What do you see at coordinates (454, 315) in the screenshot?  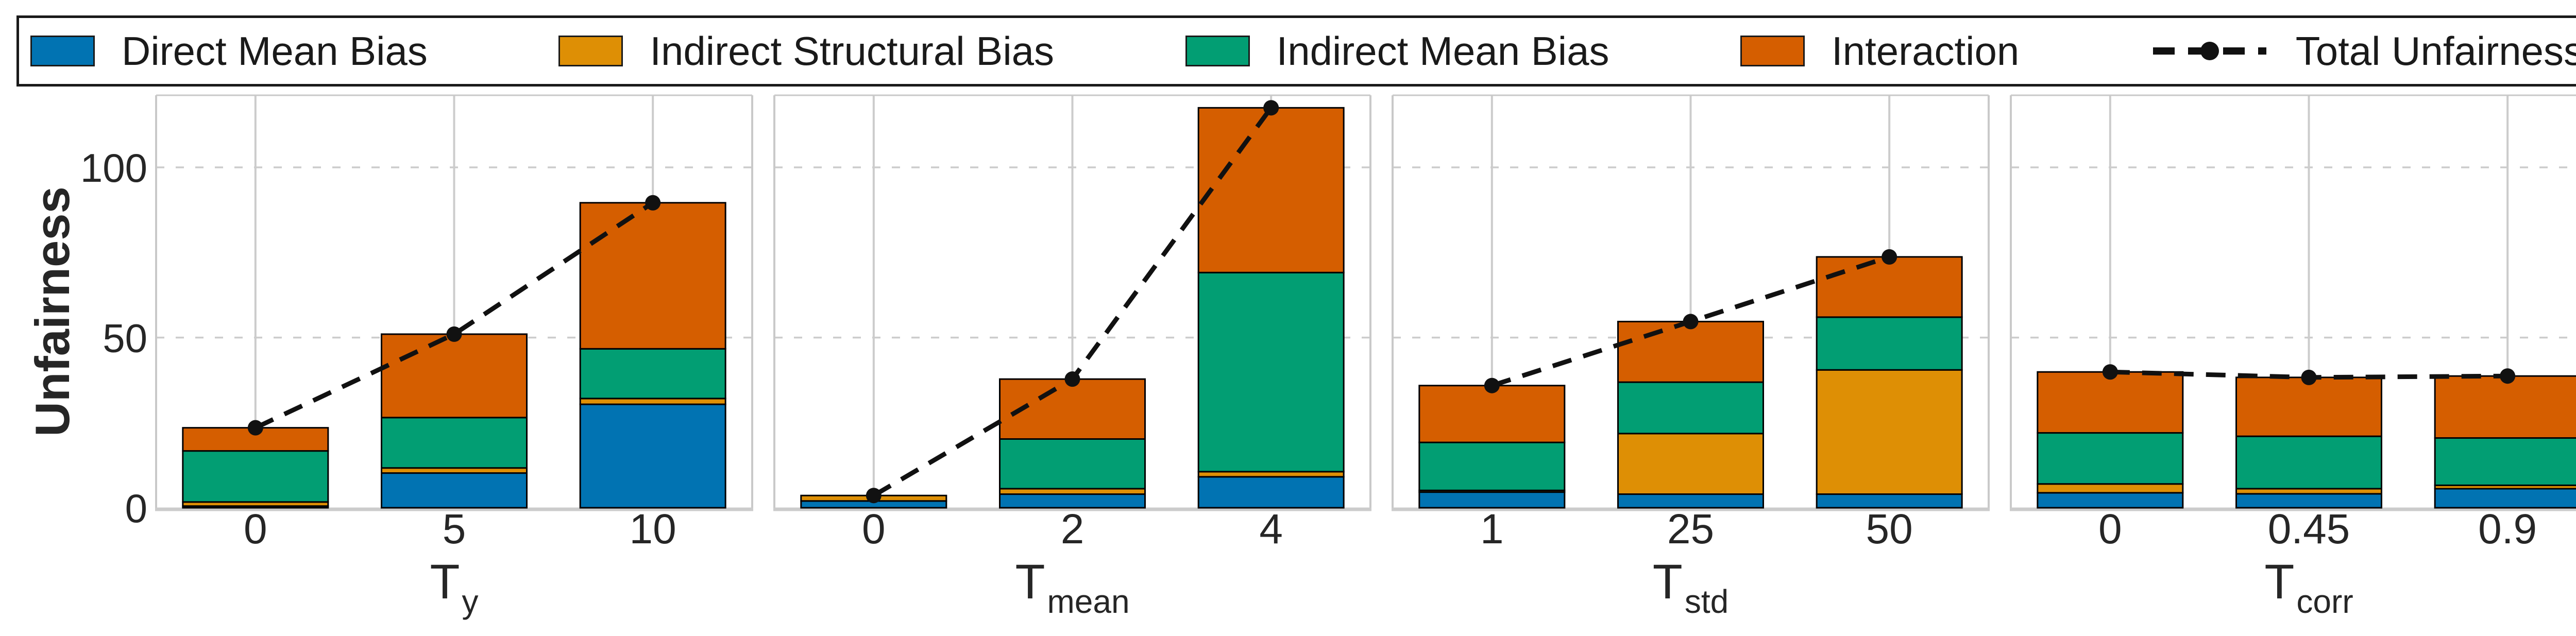 I see `total-unfairness-line` at bounding box center [454, 315].